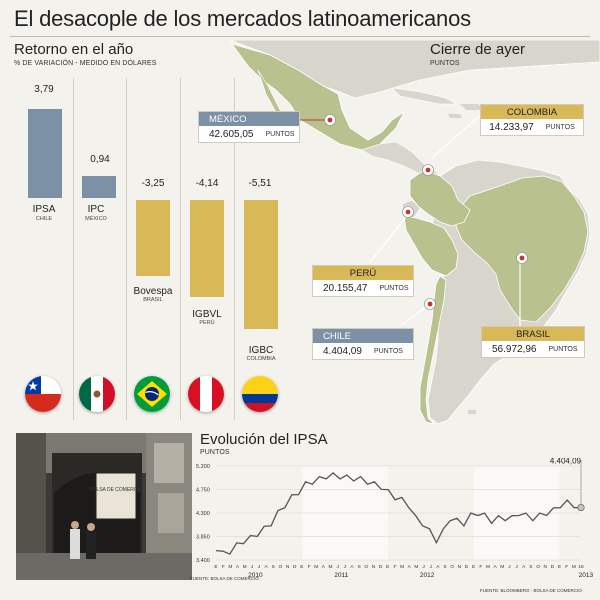 This screenshot has width=600, height=600. Describe the element at coordinates (532, 112) in the screenshot. I see `close-box-name: COLOMBIA` at that location.